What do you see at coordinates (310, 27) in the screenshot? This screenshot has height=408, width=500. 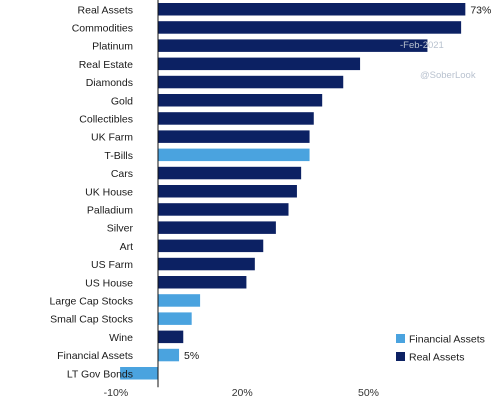 I see `bar-commodities` at bounding box center [310, 27].